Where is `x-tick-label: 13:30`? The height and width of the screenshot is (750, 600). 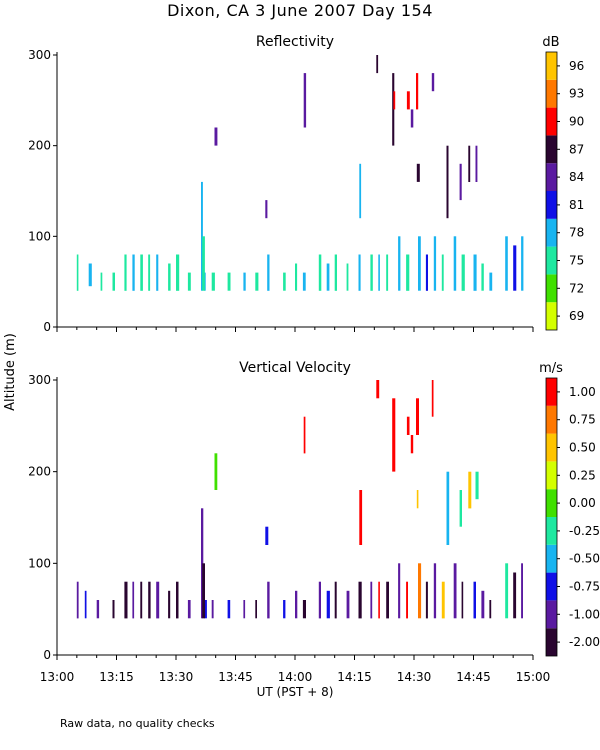 x-tick-label: 13:30 is located at coordinates (176, 677).